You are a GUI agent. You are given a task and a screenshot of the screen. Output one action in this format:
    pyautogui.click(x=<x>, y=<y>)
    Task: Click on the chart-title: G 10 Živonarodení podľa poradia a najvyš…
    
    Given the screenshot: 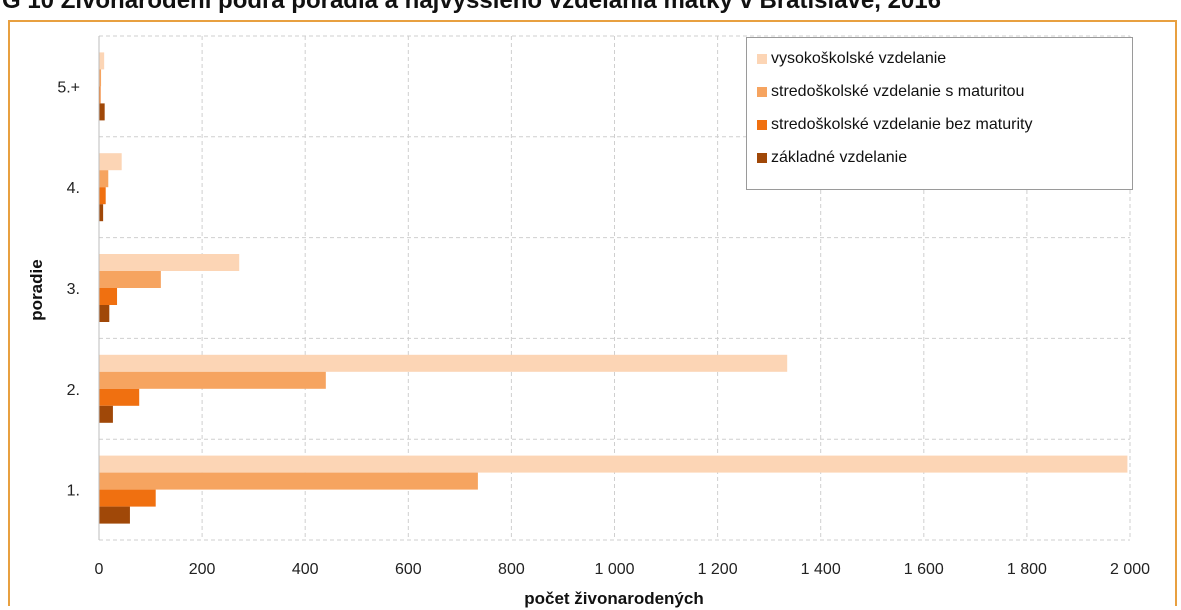 What is the action you would take?
    pyautogui.click(x=471, y=7)
    